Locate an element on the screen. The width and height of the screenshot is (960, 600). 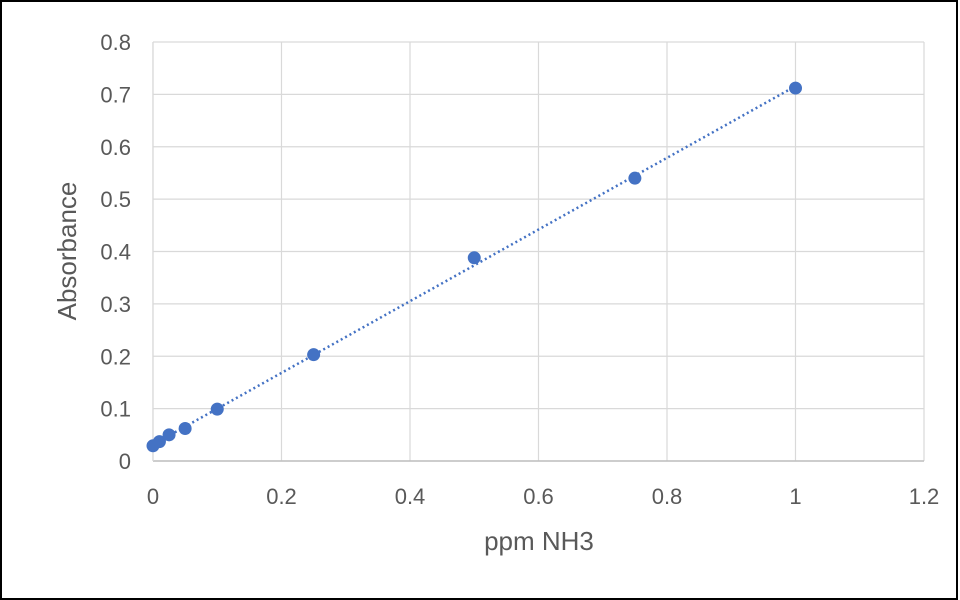
x-tick-label: 0.6 is located at coordinates (538, 496).